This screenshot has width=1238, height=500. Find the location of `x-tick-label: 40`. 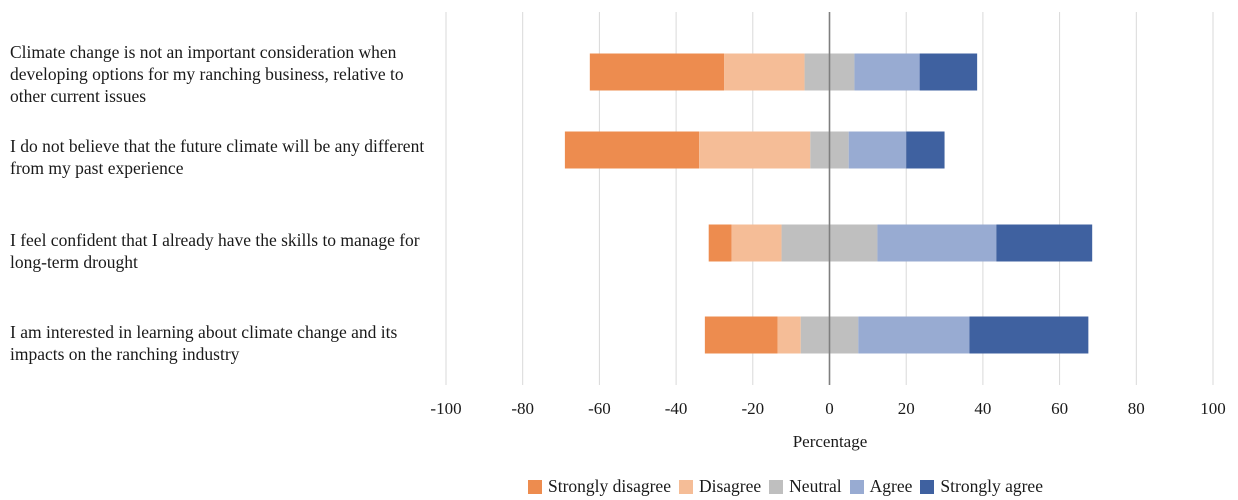

x-tick-label: 40 is located at coordinates (982, 408).